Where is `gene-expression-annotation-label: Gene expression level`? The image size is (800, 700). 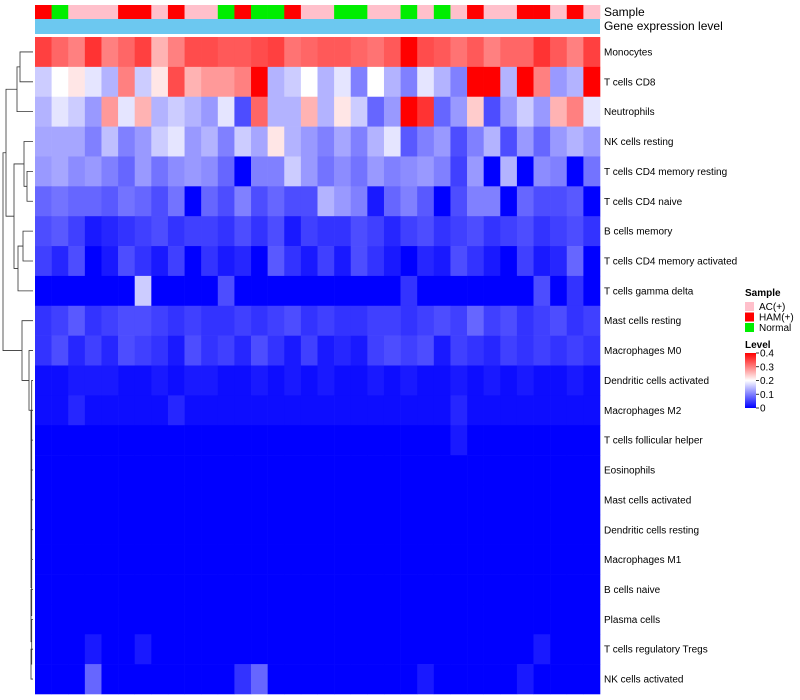
gene-expression-annotation-label: Gene expression level is located at coordinates (663, 26).